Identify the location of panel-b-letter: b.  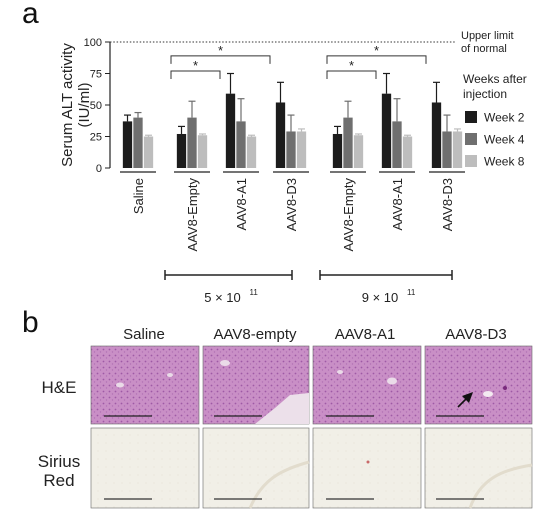
(30, 322).